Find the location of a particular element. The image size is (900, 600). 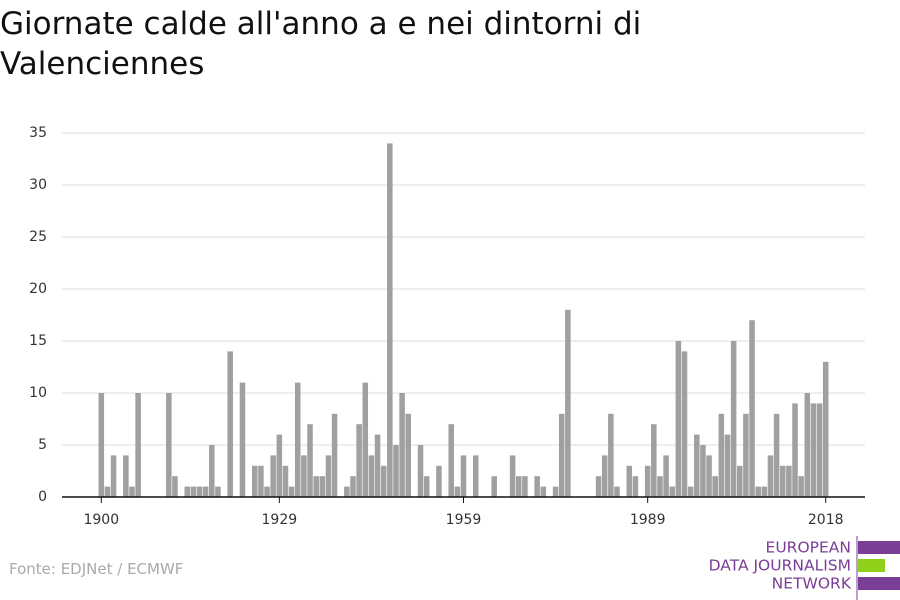

x-tick-label: 1989 is located at coordinates (648, 520).